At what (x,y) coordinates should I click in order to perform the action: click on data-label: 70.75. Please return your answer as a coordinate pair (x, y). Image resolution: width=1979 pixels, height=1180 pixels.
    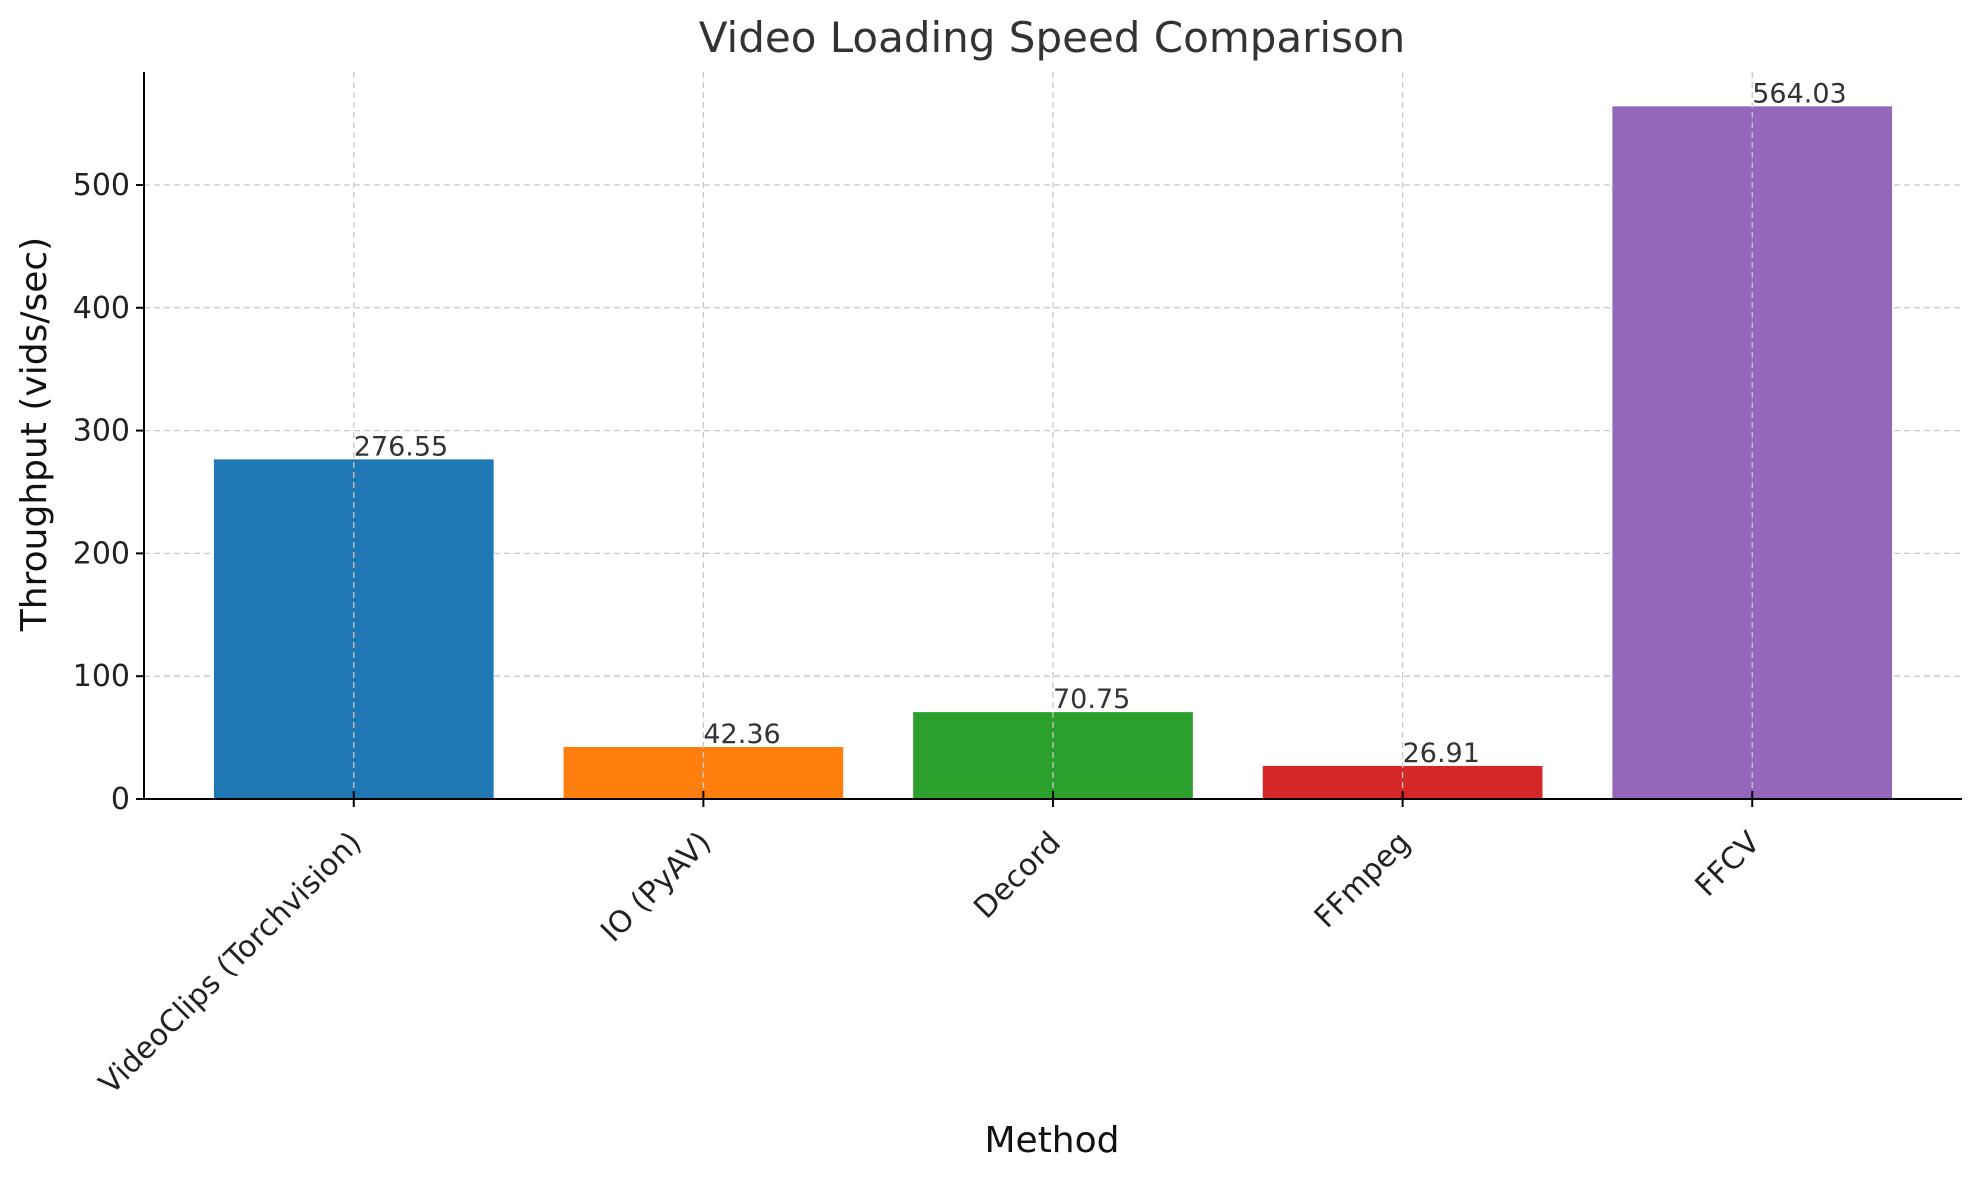
    Looking at the image, I should click on (1091, 699).